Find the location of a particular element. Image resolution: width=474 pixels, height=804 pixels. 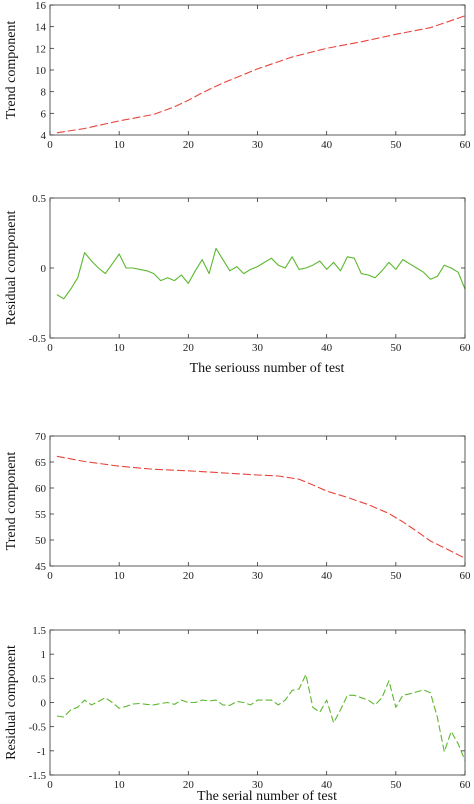

x-axis-label-2: The serial number of test is located at coordinates (267, 796).